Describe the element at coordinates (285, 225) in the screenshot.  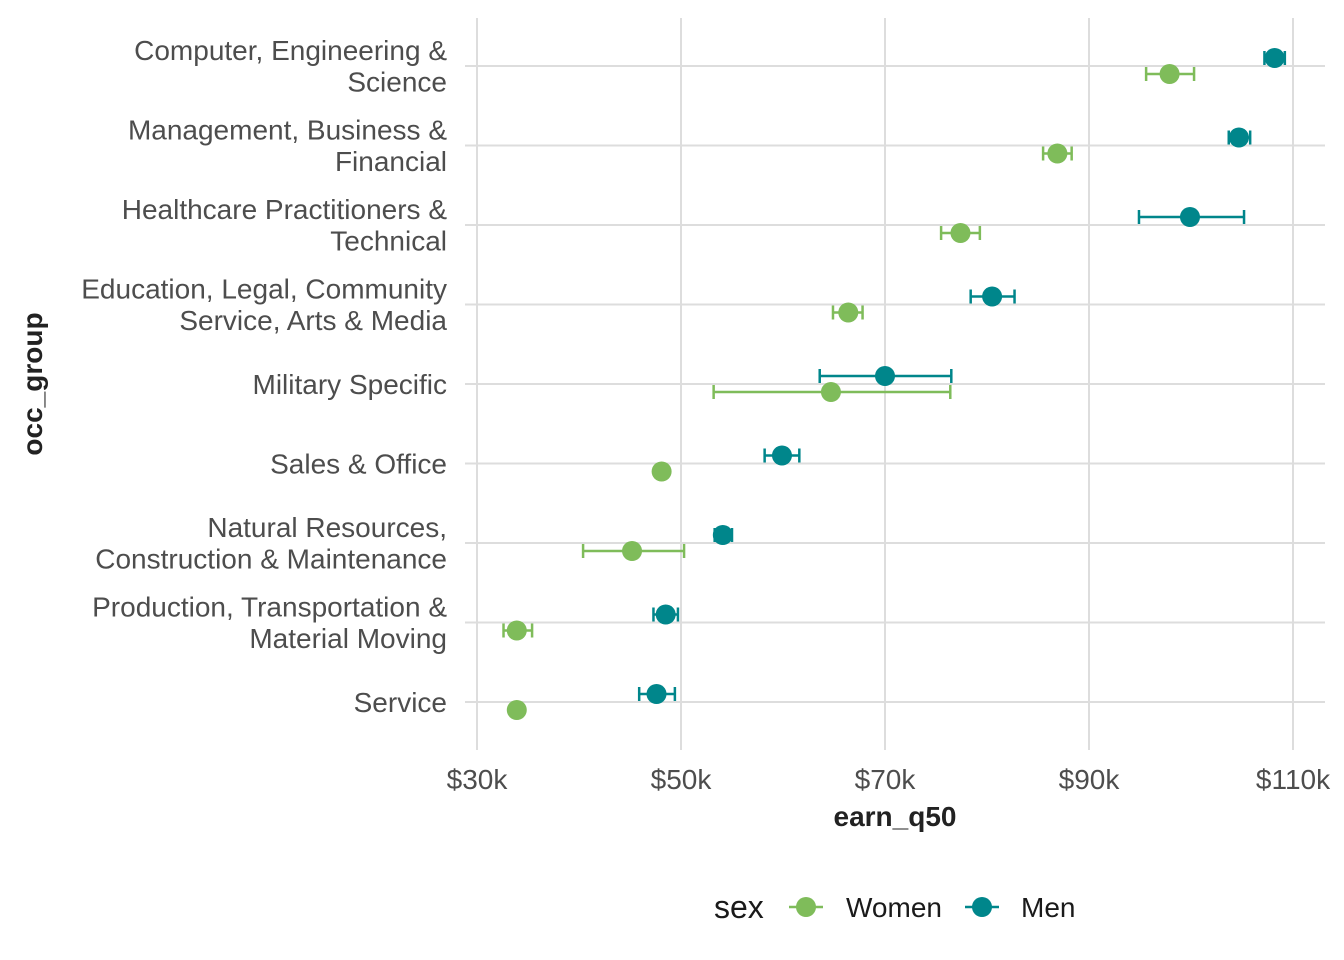
I see `category-label: Healthcare Practitioners & Technical` at that location.